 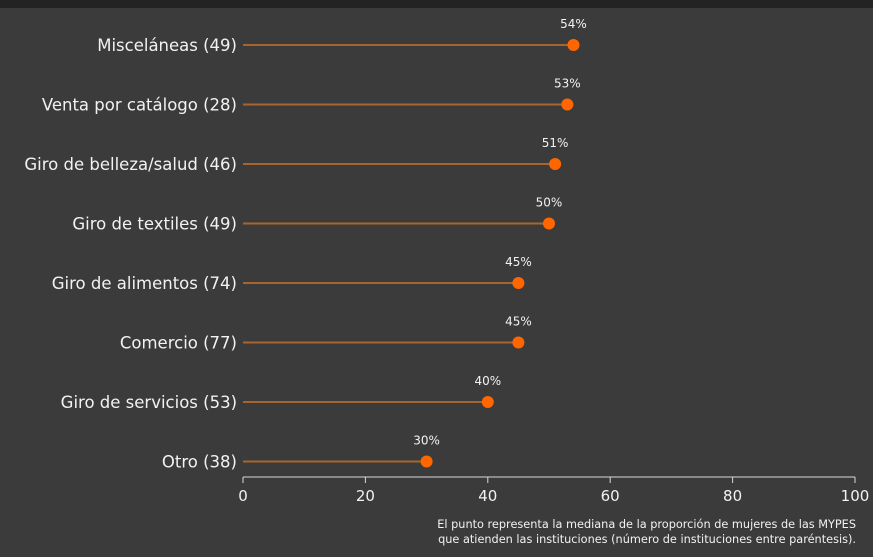 I want to click on chart-row: Giro de servicios (53) 40%, so click(x=281, y=393).